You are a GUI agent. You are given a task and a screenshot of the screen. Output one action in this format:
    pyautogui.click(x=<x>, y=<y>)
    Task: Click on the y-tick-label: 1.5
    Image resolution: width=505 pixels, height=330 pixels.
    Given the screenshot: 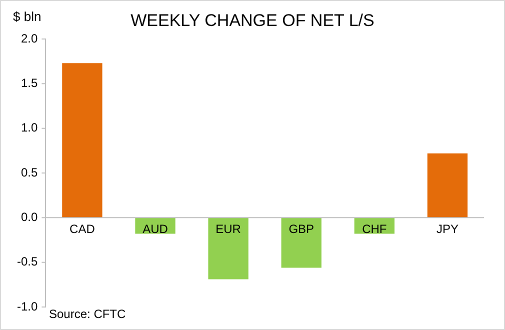 What is the action you would take?
    pyautogui.click(x=29, y=83)
    